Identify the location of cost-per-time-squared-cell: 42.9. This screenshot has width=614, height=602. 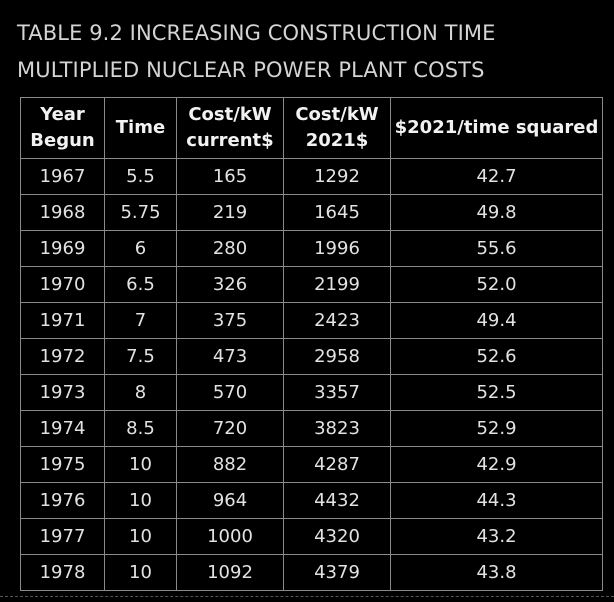
(496, 464).